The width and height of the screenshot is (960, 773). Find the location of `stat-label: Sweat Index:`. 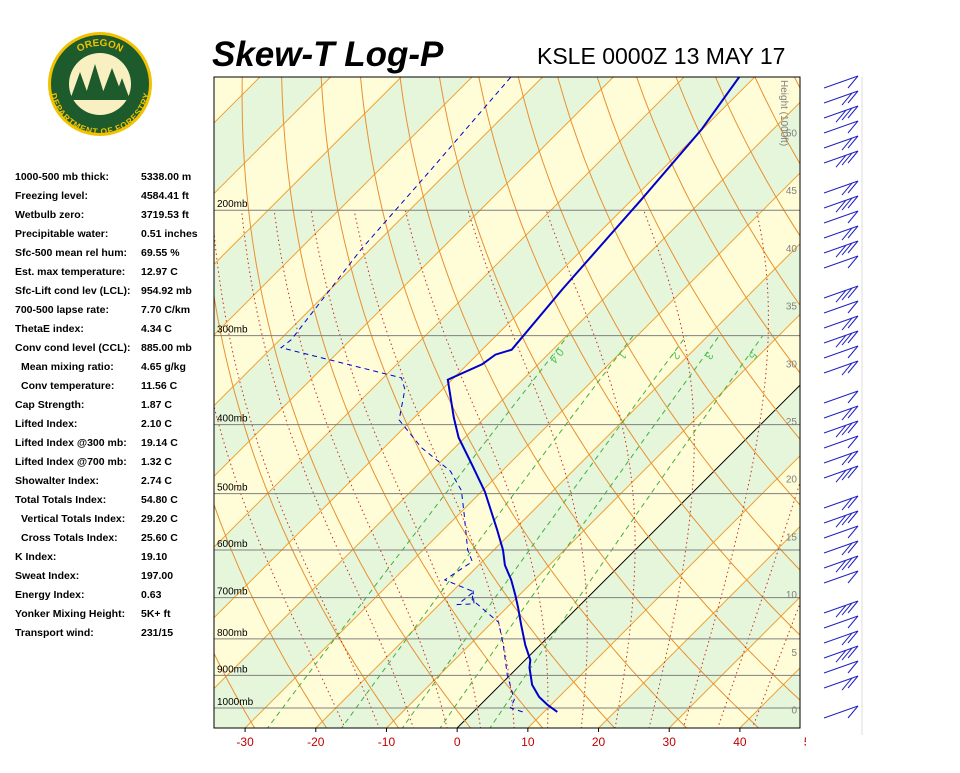

stat-label: Sweat Index: is located at coordinates (47, 576).